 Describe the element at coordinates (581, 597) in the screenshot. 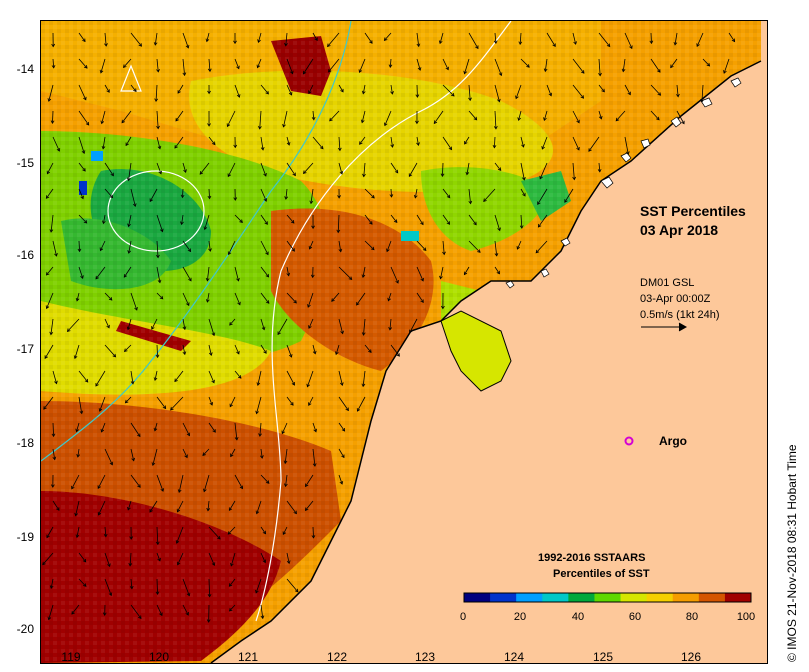

I see `colorbar-swatch` at that location.